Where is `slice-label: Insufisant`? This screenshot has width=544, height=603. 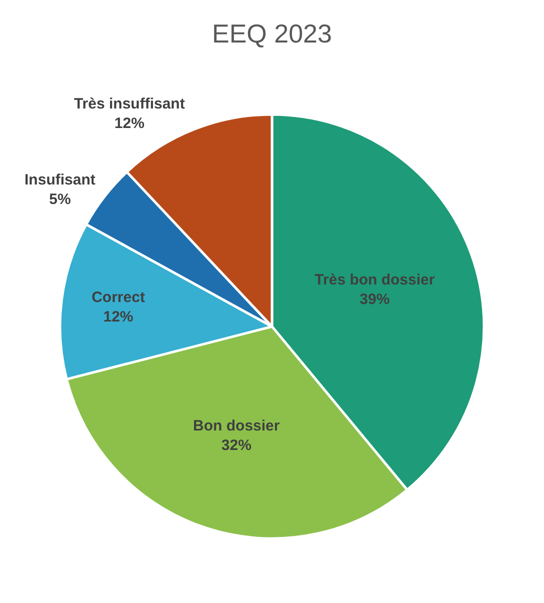
slice-label: Insufisant is located at coordinates (60, 179).